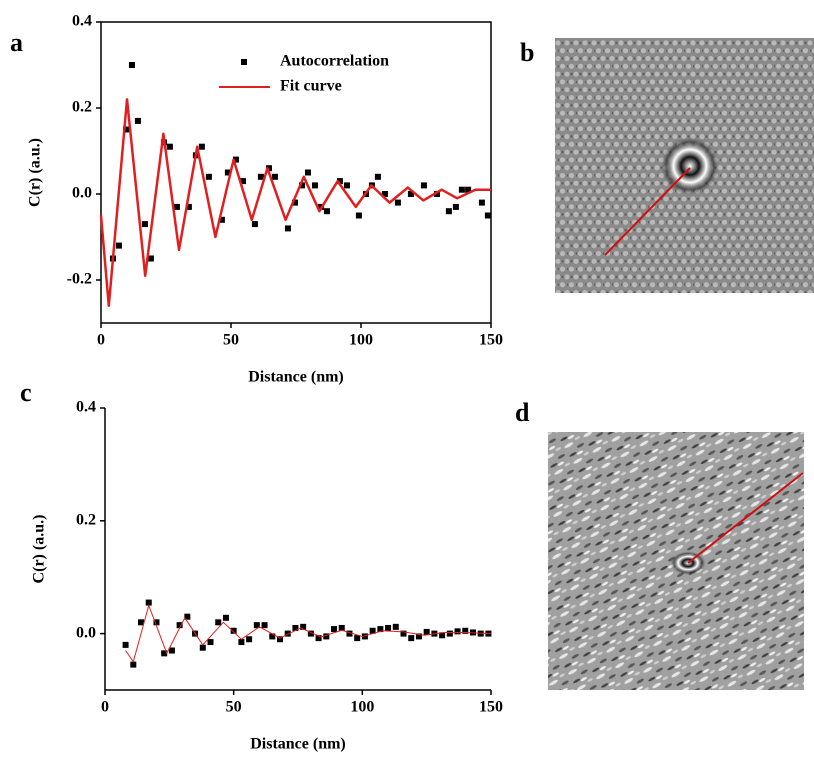 The width and height of the screenshot is (814, 758). What do you see at coordinates (311, 86) in the screenshot?
I see `legend-label: Fit curve` at bounding box center [311, 86].